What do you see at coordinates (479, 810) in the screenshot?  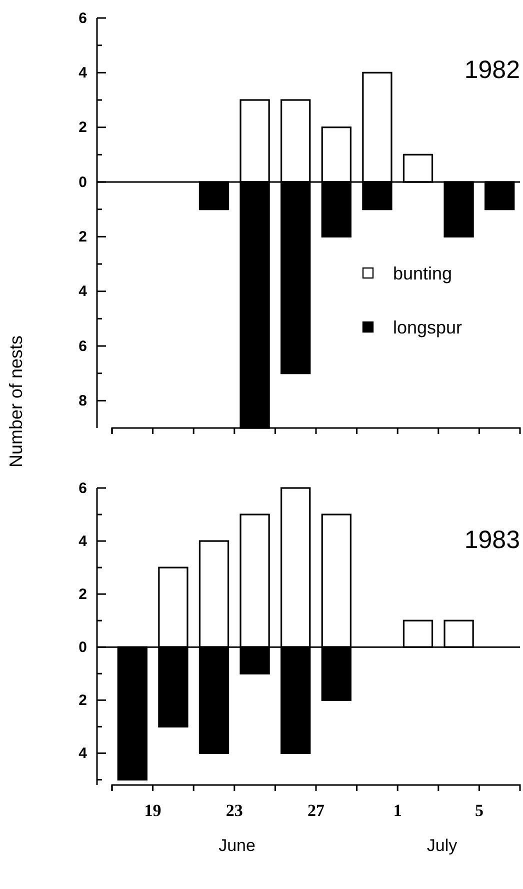 I see `x-tick-label: 5` at bounding box center [479, 810].